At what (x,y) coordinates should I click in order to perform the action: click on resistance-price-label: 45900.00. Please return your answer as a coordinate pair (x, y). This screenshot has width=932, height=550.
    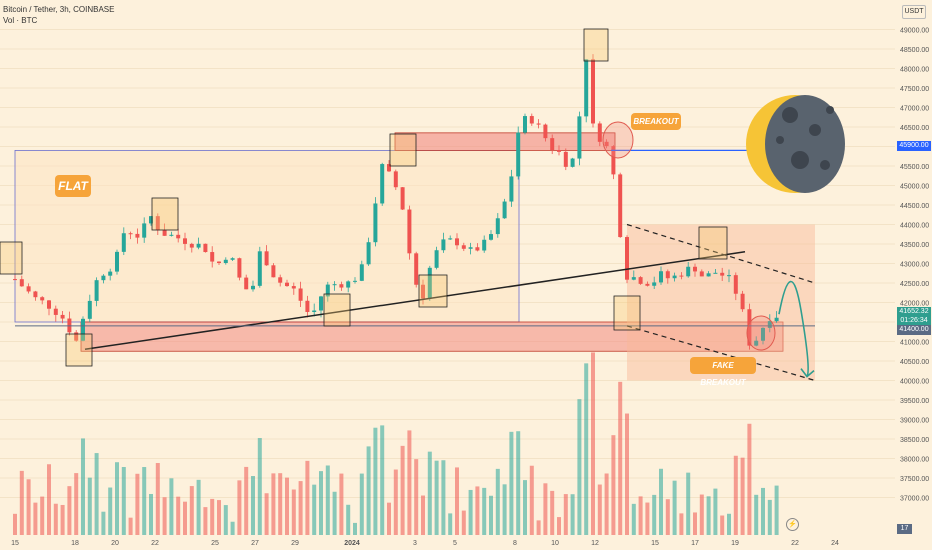
    Looking at the image, I should click on (914, 146).